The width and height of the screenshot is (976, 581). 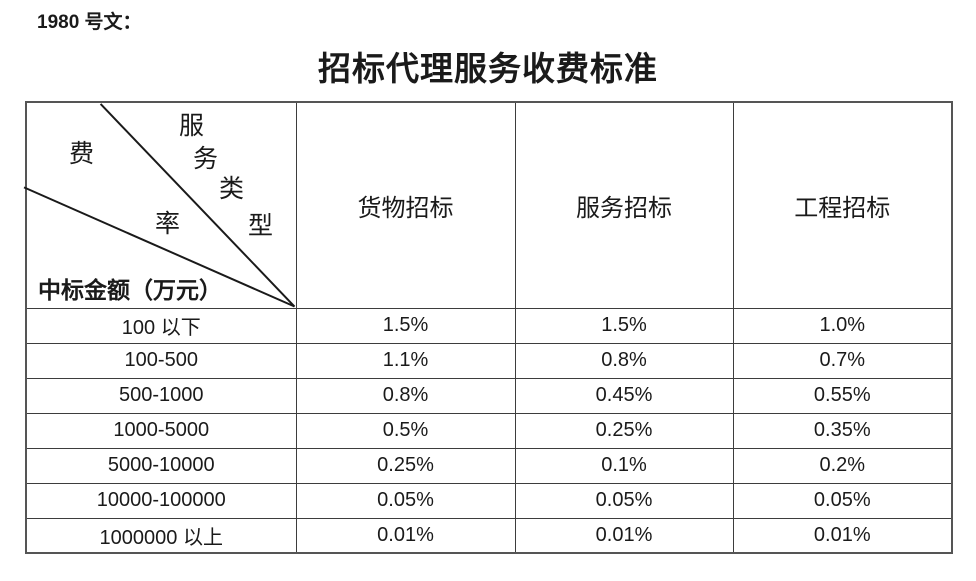 What do you see at coordinates (624, 325) in the screenshot?
I see `service-rate-cell: 1.5%` at bounding box center [624, 325].